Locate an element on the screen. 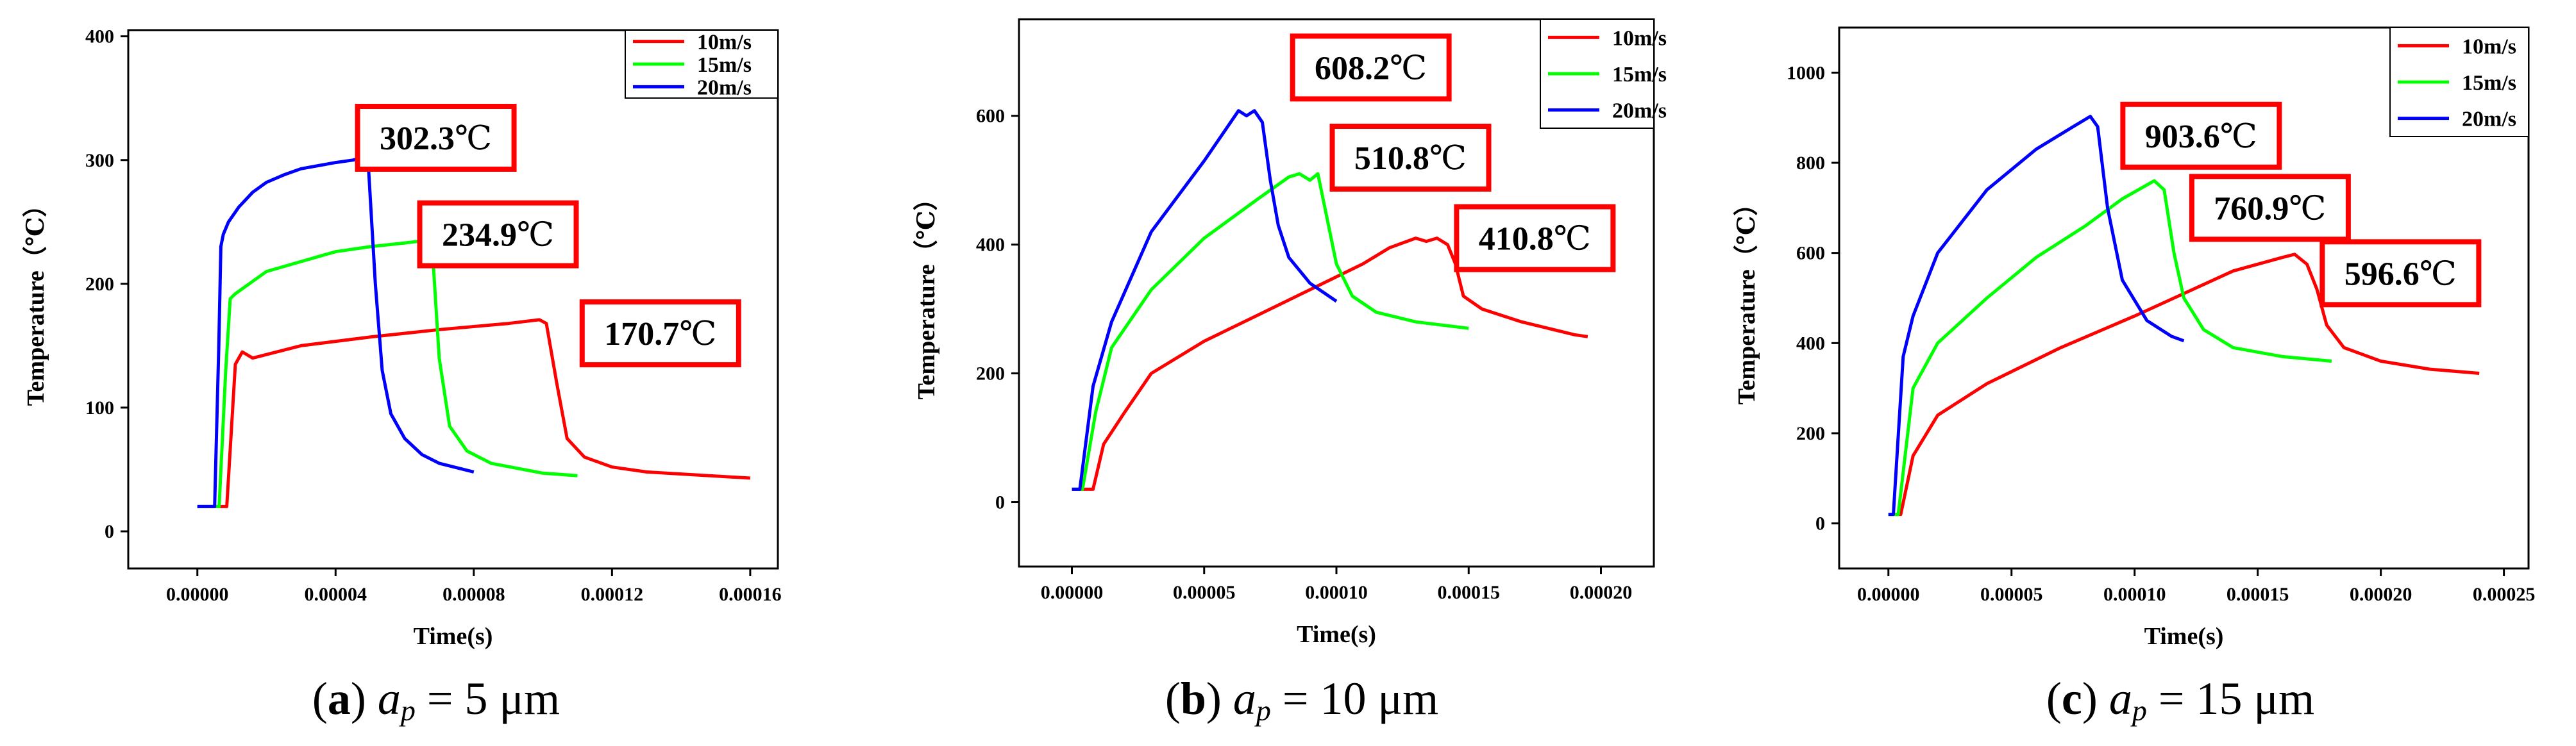  peak-temperature-annotation: 234.9℃ is located at coordinates (498, 235).